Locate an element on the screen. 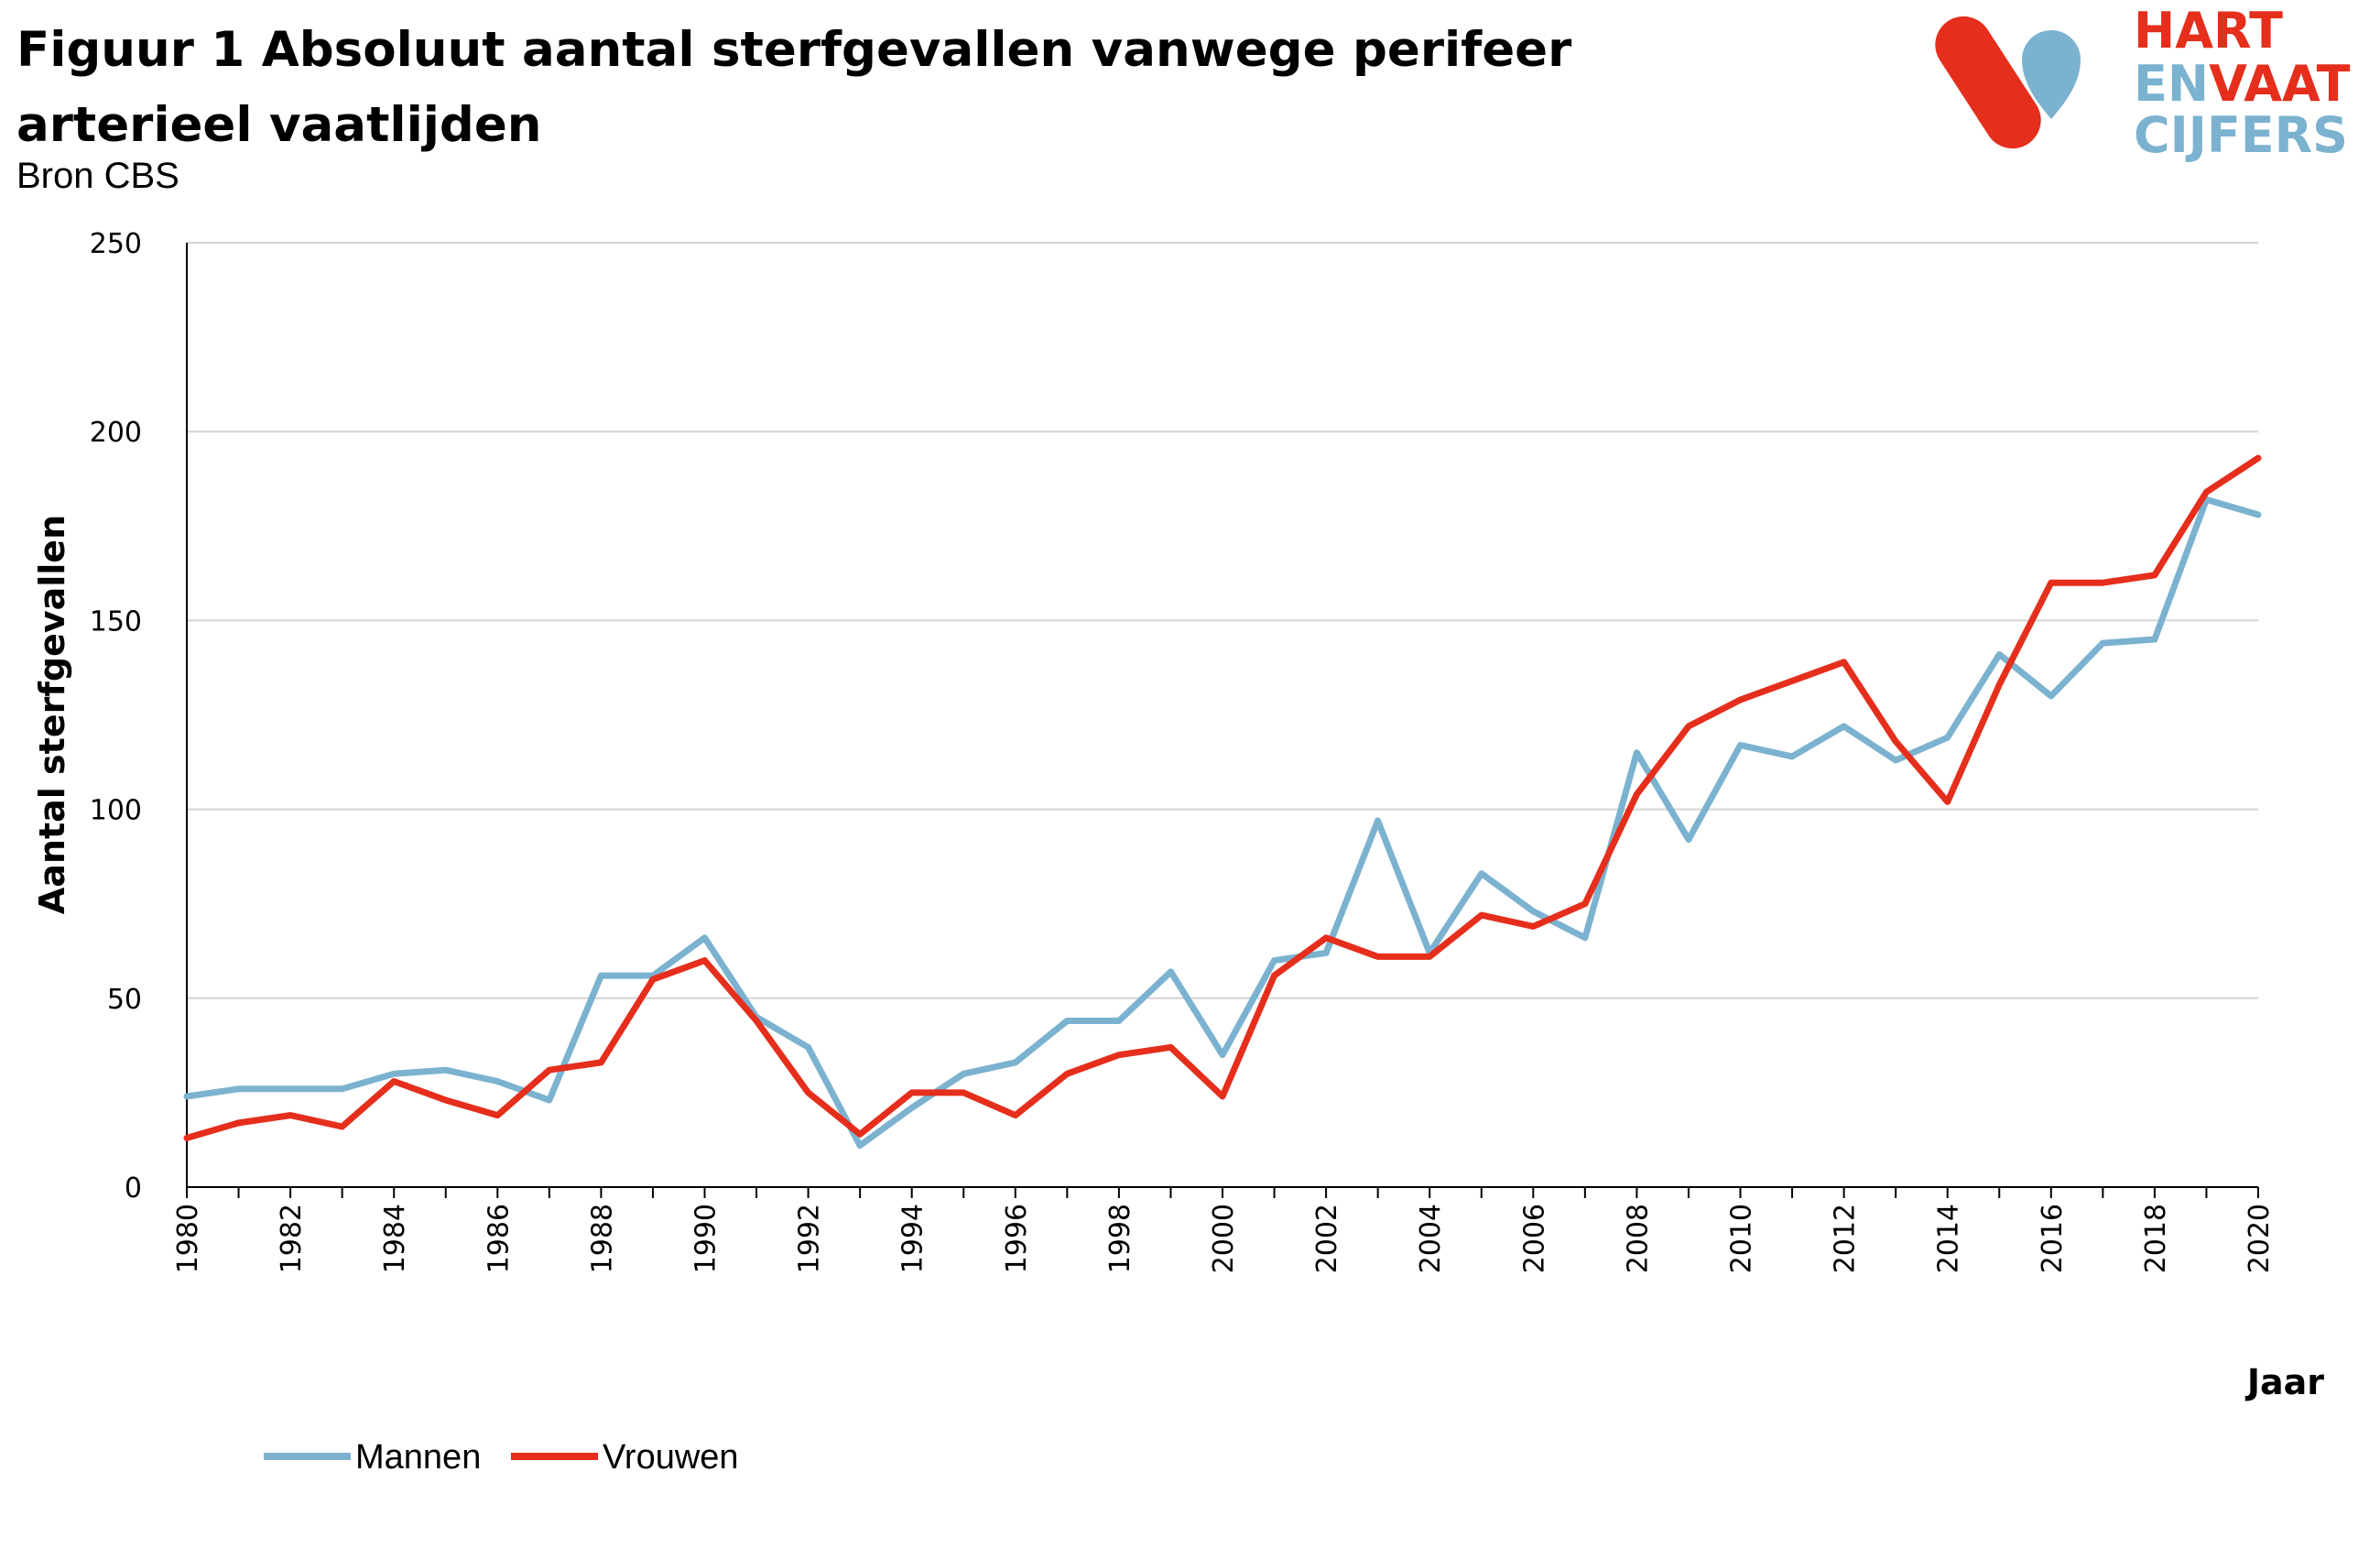 Image resolution: width=2380 pixels, height=1548 pixels. legend-label-vrouwen: Vrouwen is located at coordinates (671, 1457).